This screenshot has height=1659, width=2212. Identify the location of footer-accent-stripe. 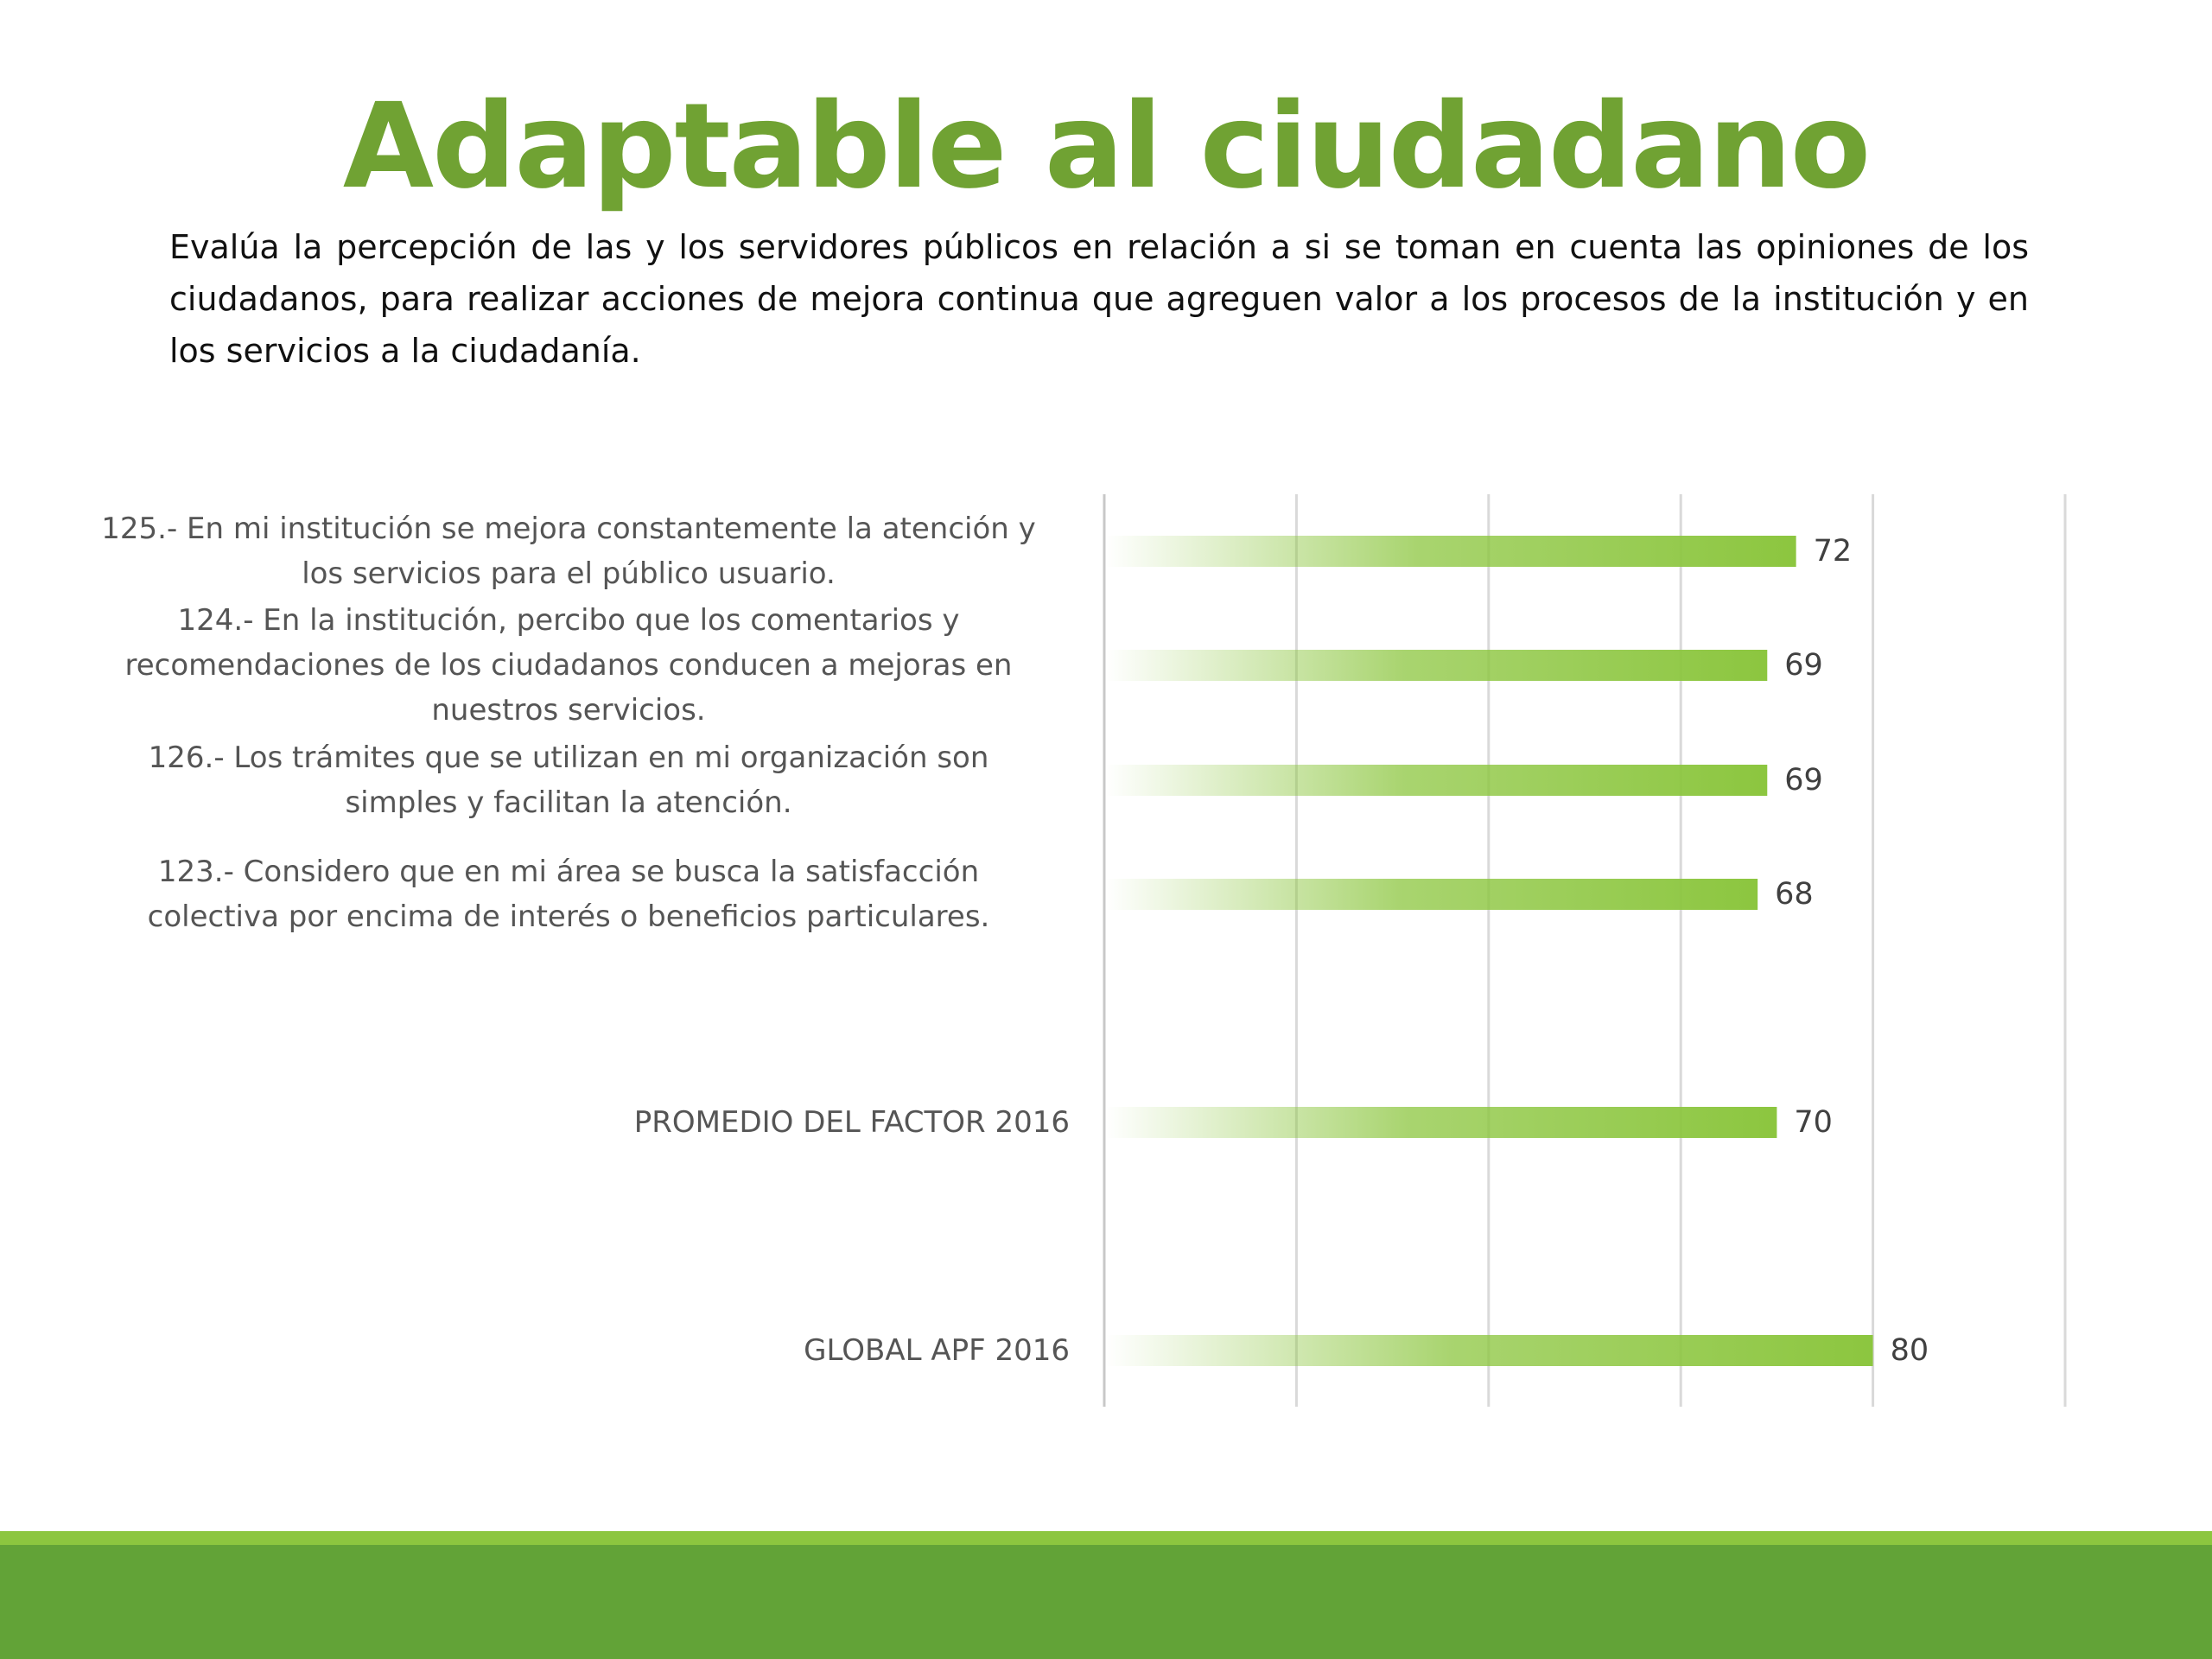
(1106, 1538).